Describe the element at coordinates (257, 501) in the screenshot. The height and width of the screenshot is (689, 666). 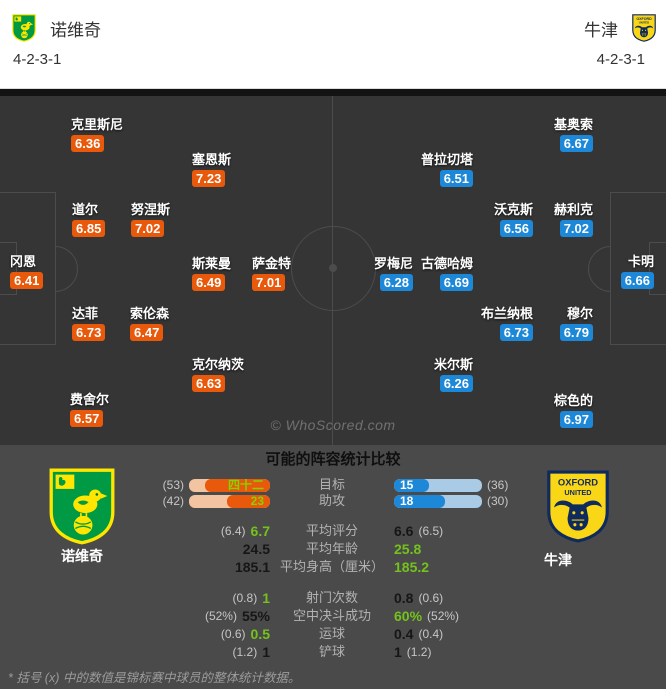
I see `home-stat-value: 23` at that location.